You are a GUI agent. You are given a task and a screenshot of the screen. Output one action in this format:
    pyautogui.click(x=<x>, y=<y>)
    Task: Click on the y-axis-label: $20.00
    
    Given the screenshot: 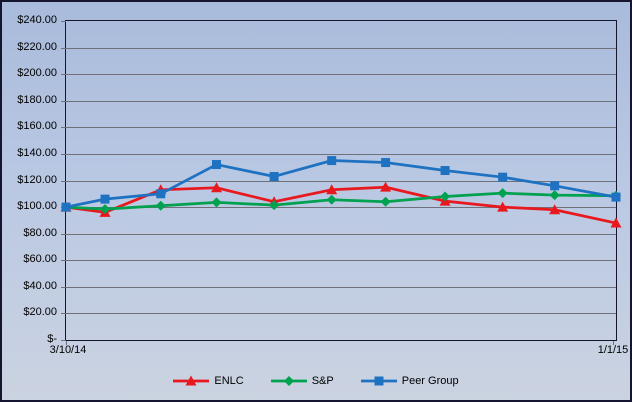 What is the action you would take?
    pyautogui.click(x=40, y=312)
    